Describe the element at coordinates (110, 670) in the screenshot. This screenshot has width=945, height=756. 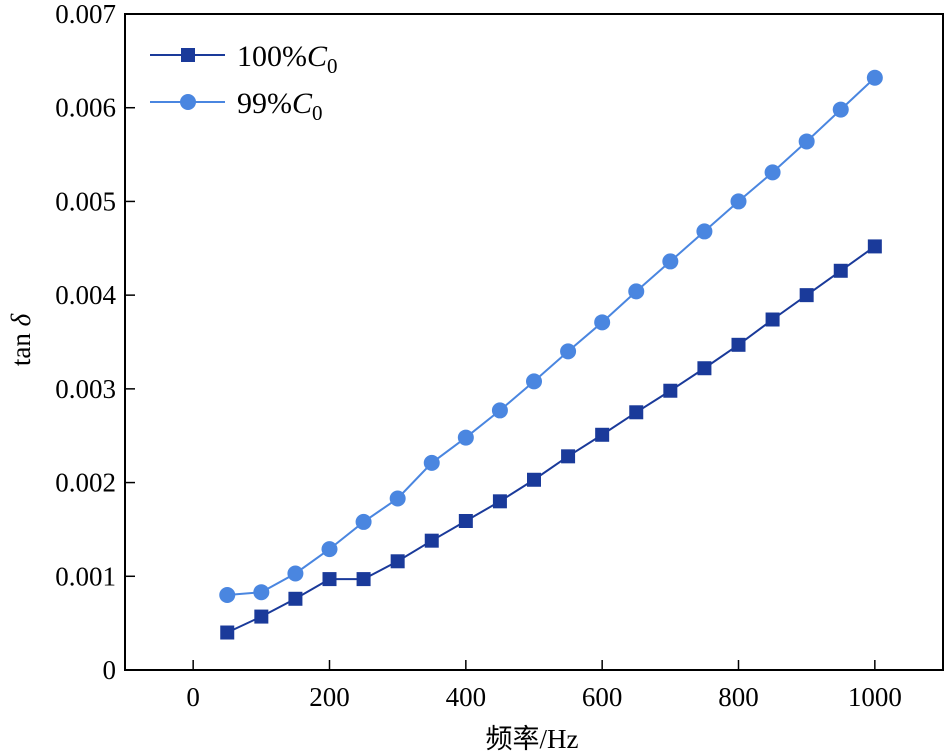
I see `y-tick-label: 0` at that location.